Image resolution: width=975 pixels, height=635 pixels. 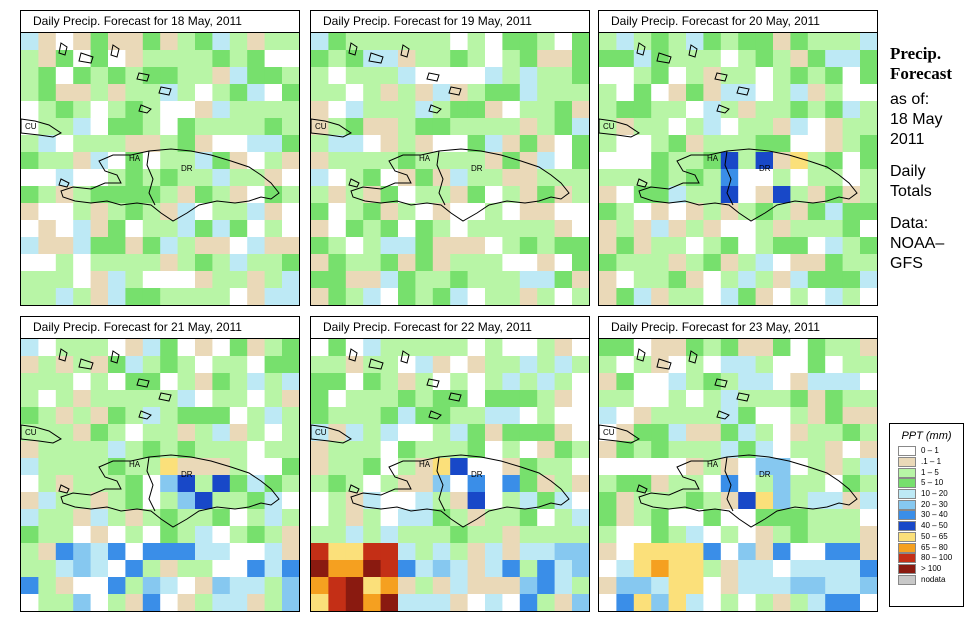 I want to click on country-label: CU, so click(x=31, y=432).